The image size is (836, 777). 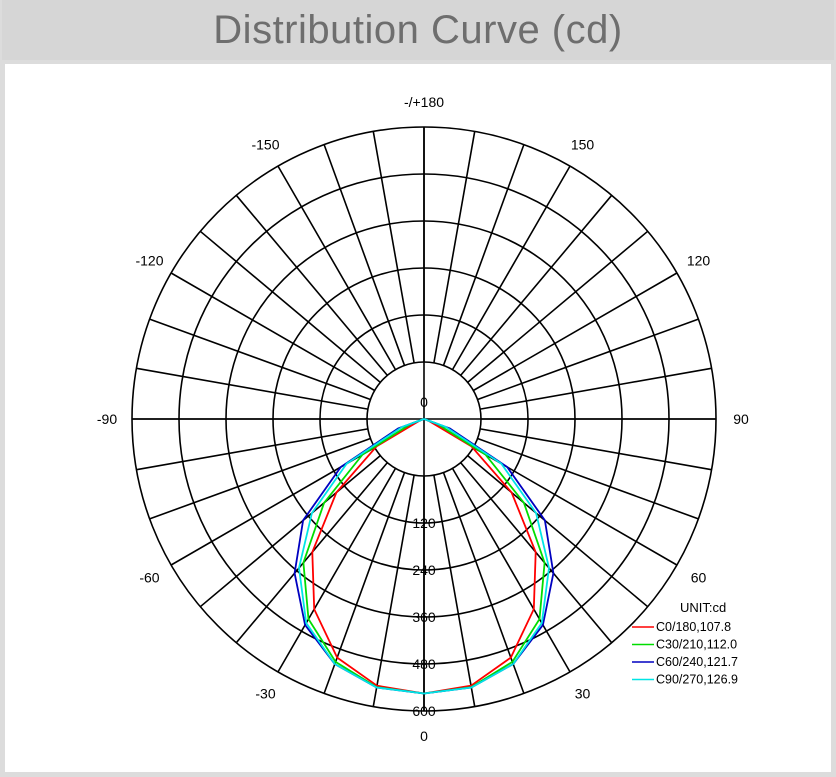 What do you see at coordinates (424, 711) in the screenshot?
I see `radial-tick-label: 600` at bounding box center [424, 711].